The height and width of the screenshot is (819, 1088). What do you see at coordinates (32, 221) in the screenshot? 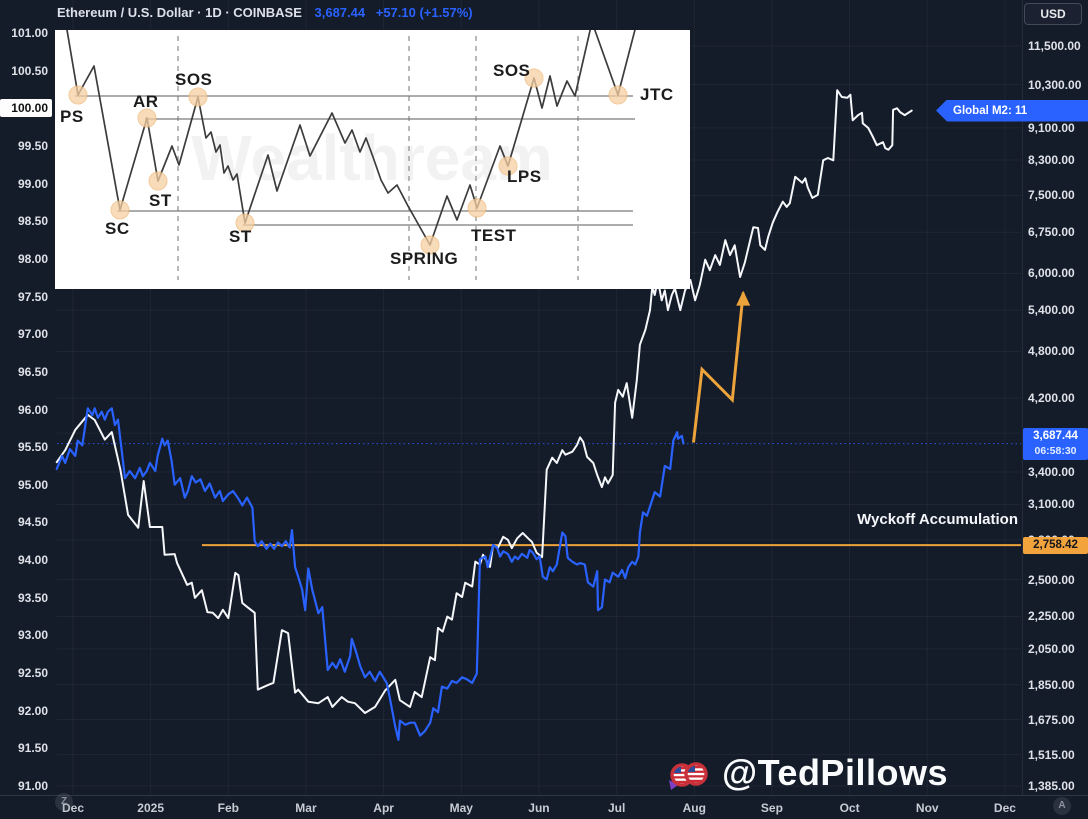
I see `left-axis-tick: 98.50` at bounding box center [32, 221].